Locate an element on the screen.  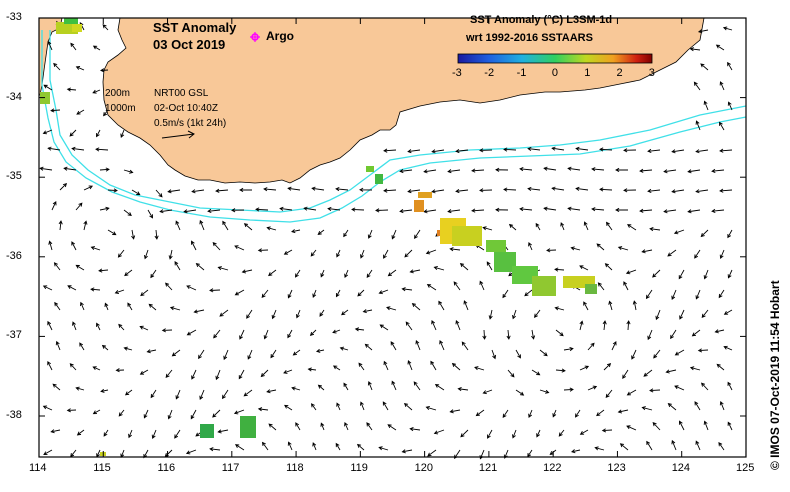
scale-arrow is located at coordinates (178, 134).